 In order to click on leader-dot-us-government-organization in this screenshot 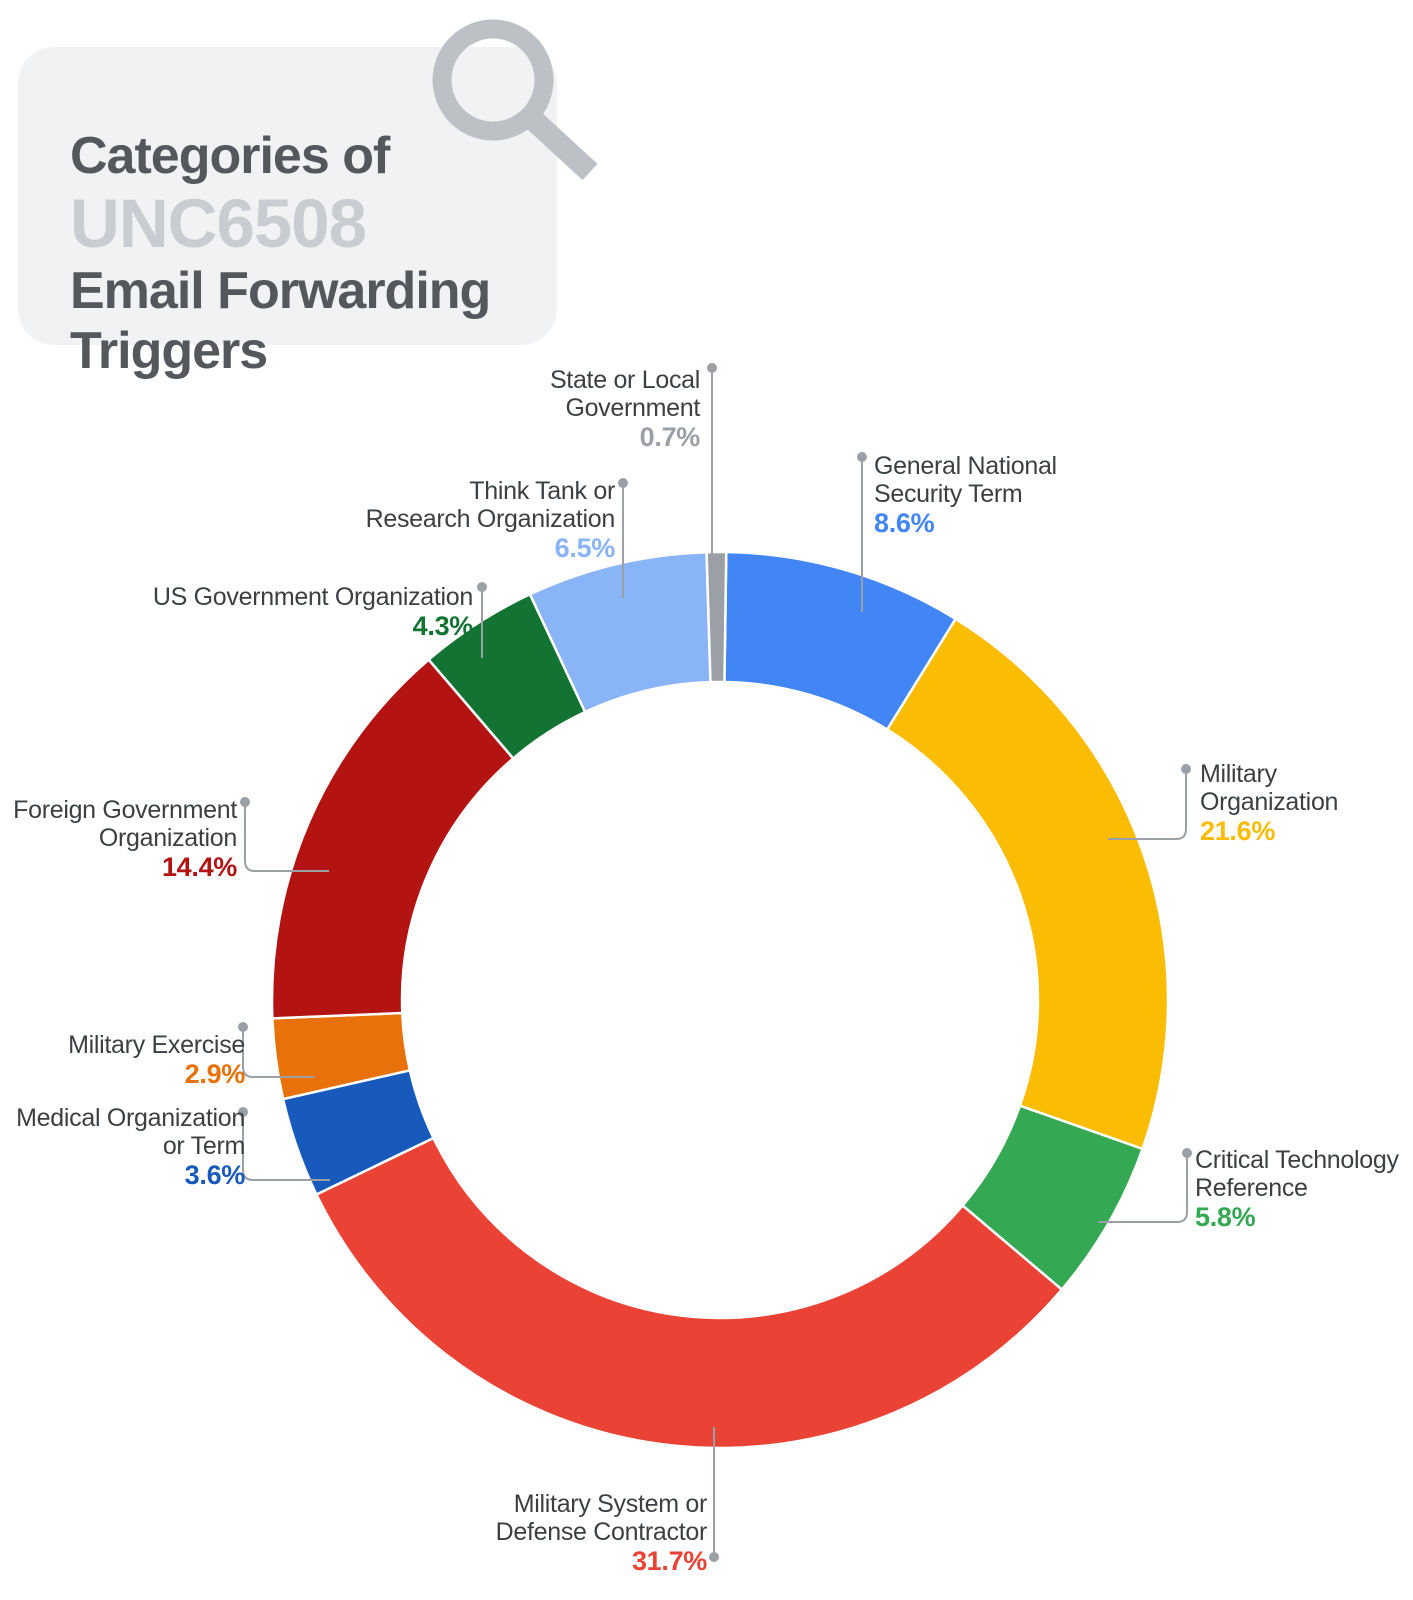, I will do `click(482, 587)`.